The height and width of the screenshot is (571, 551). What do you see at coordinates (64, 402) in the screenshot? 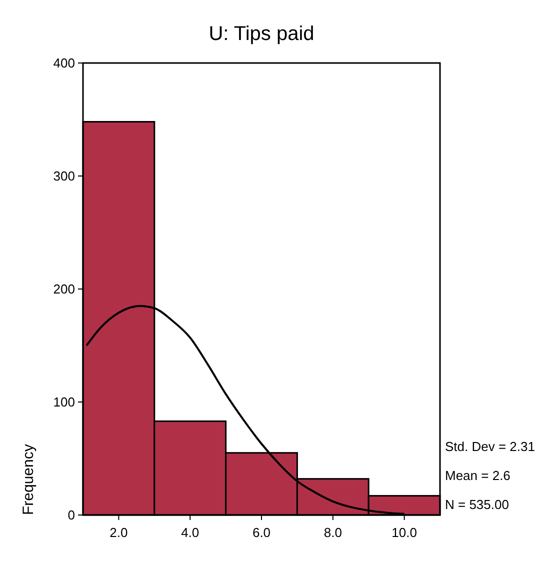
I see `y-tick-label: 100` at bounding box center [64, 402].